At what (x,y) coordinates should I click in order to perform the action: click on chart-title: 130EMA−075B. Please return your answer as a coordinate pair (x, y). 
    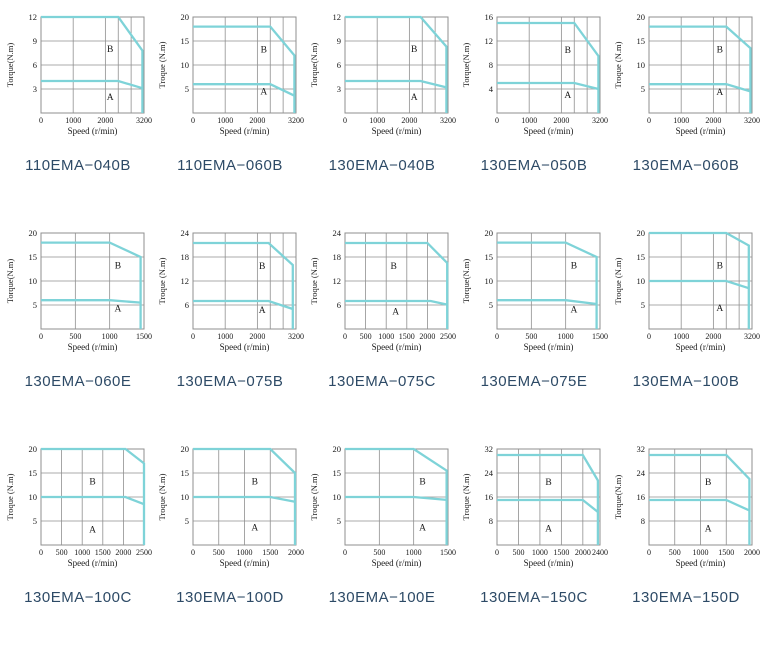
    Looking at the image, I should click on (230, 381).